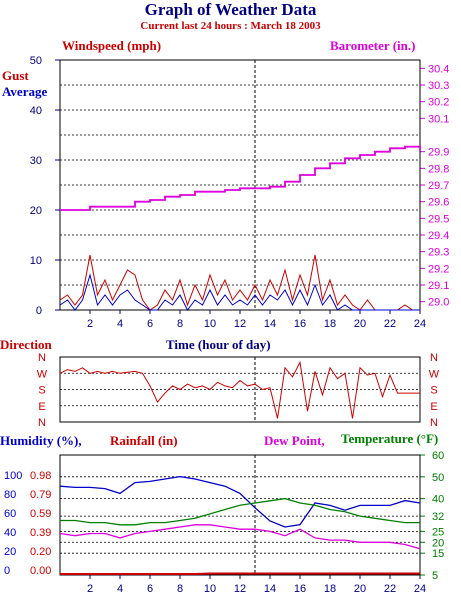 Image resolution: width=461 pixels, height=599 pixels. Describe the element at coordinates (40, 571) in the screenshot. I see `rain-tick-label: 0.00` at that location.